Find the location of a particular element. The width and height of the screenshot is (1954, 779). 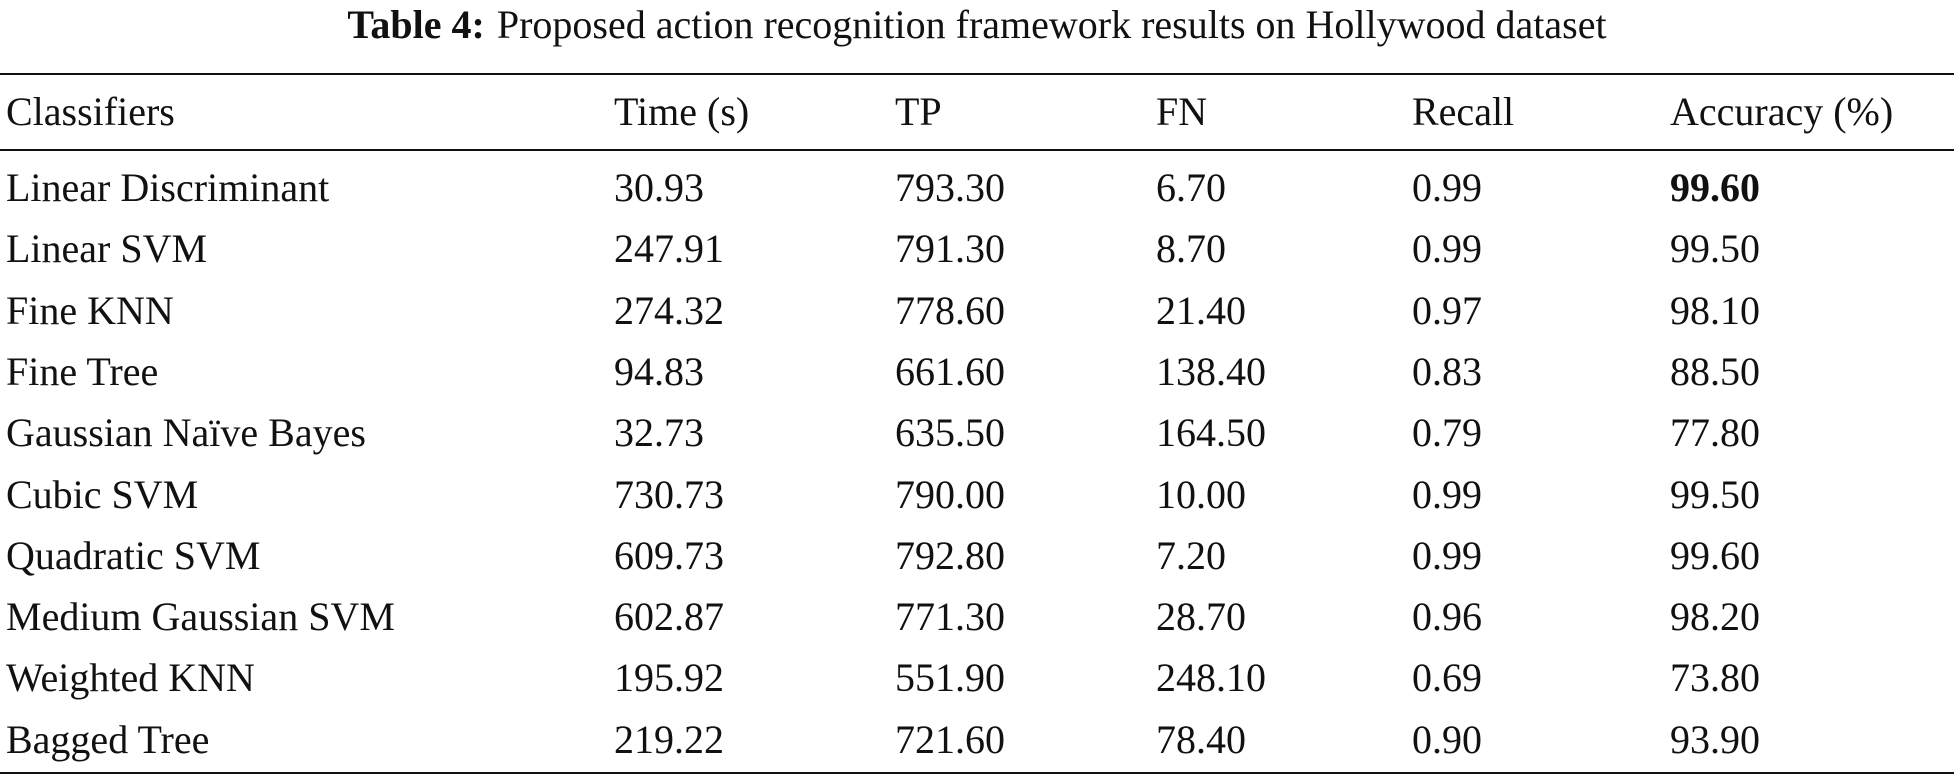

bottom-rule is located at coordinates (977, 773).